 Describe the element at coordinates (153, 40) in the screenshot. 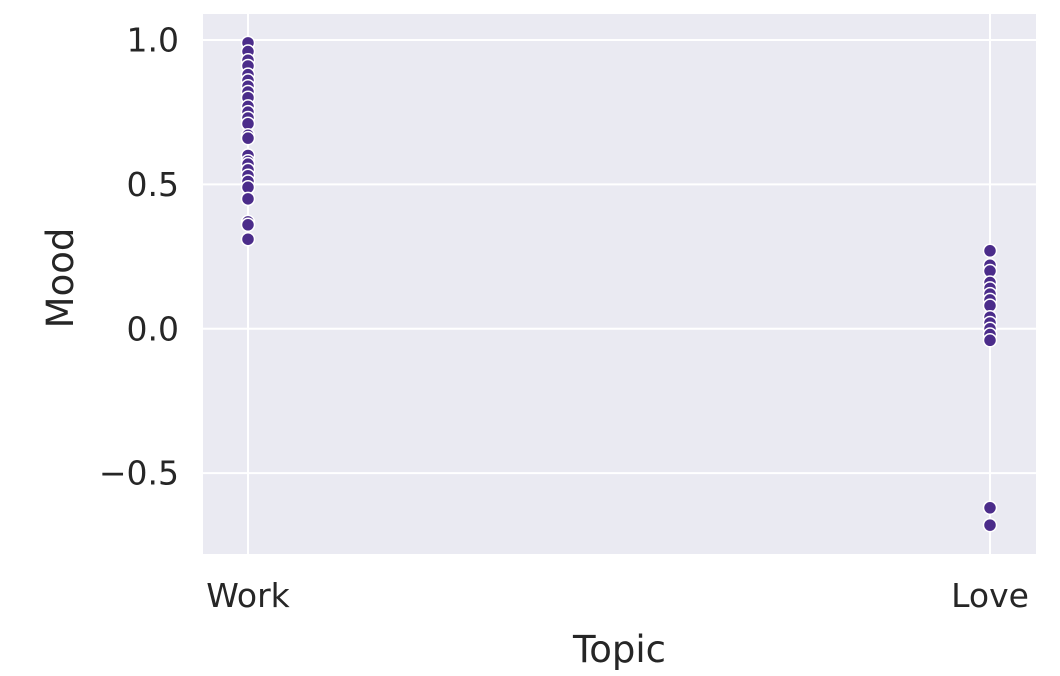

I see `y-tick-label: 1.0` at that location.